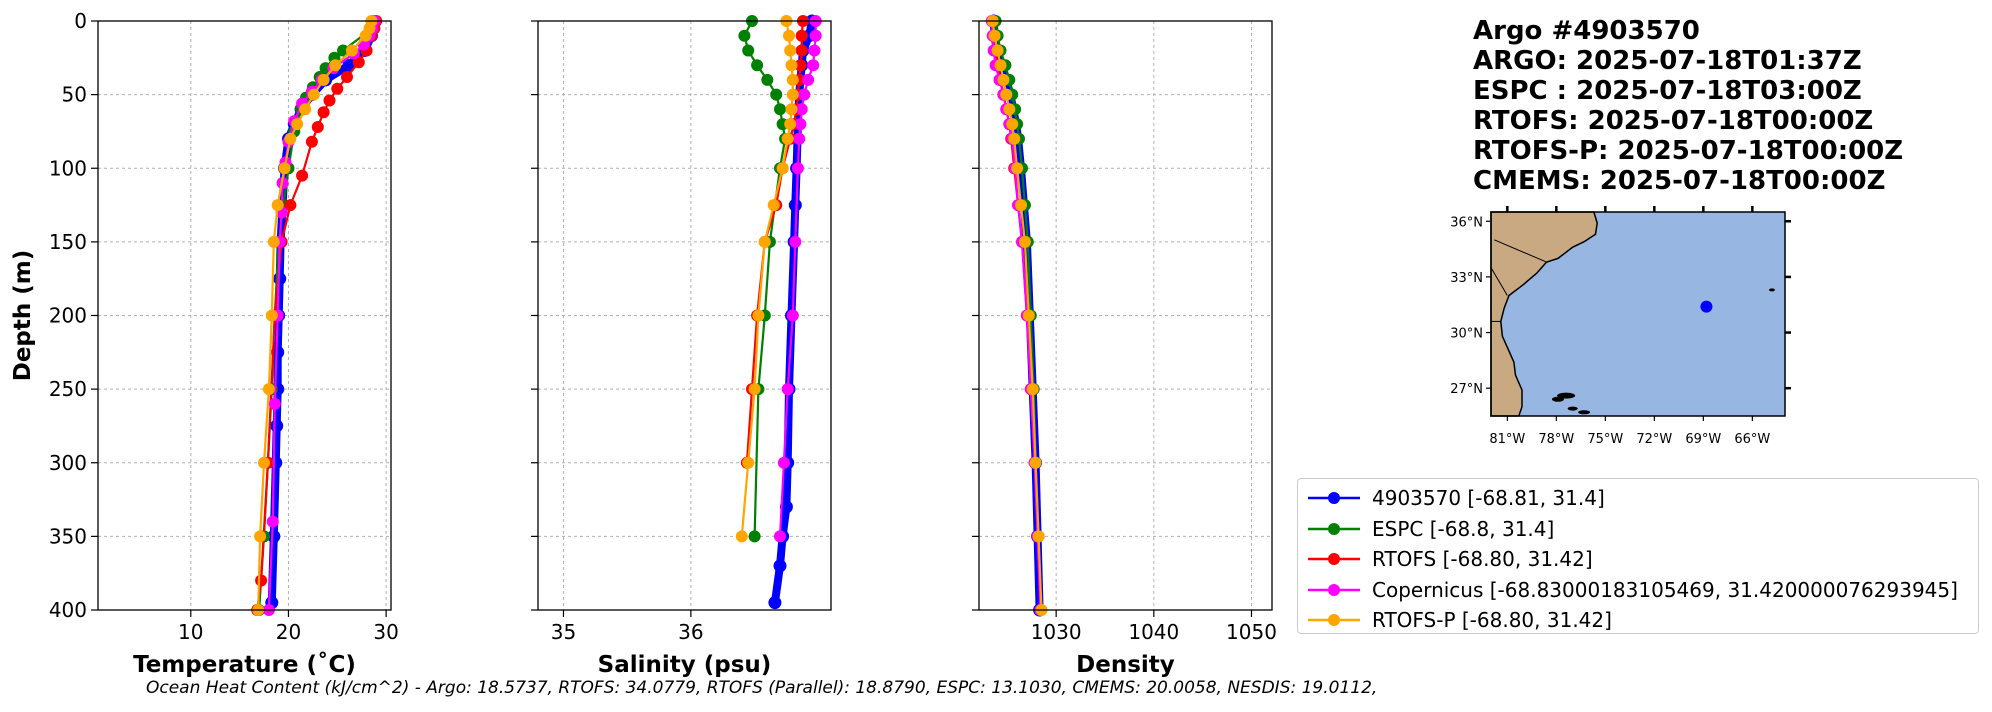  What do you see at coordinates (798, 279) in the screenshot?
I see `series-copernicus` at bounding box center [798, 279].